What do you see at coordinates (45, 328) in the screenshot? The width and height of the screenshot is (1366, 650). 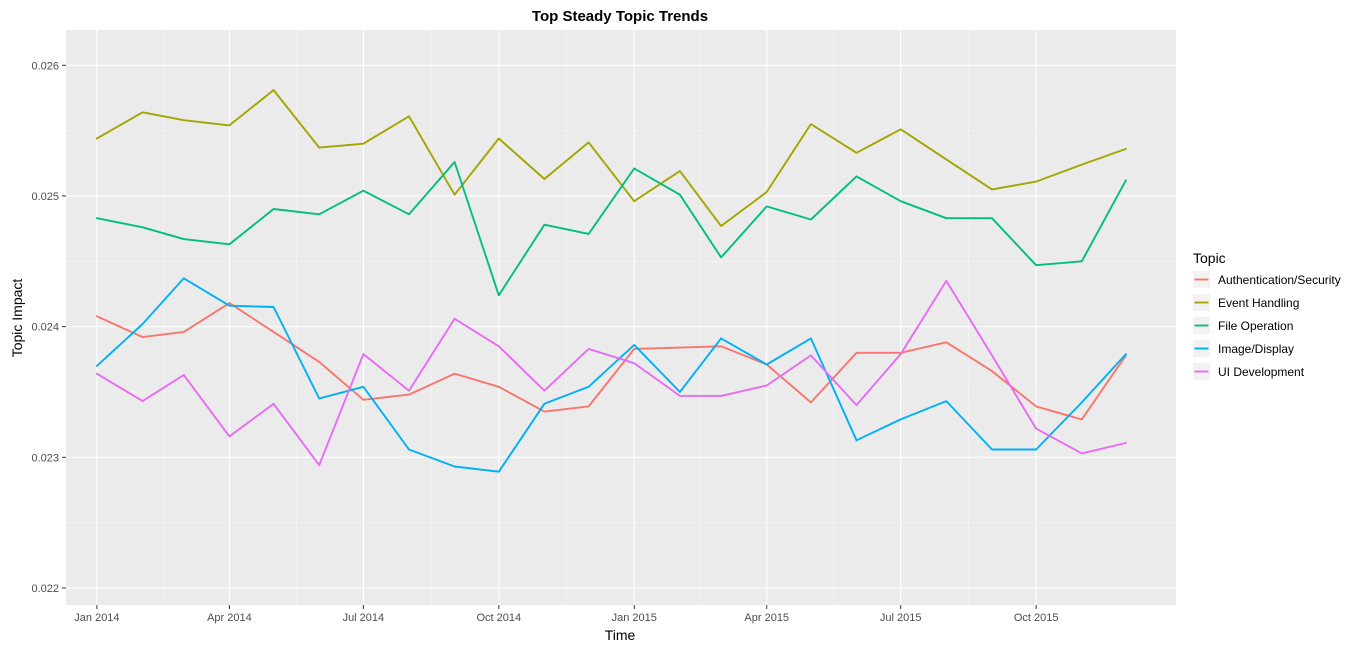 I see `y-tick-label: 0.024` at bounding box center [45, 328].